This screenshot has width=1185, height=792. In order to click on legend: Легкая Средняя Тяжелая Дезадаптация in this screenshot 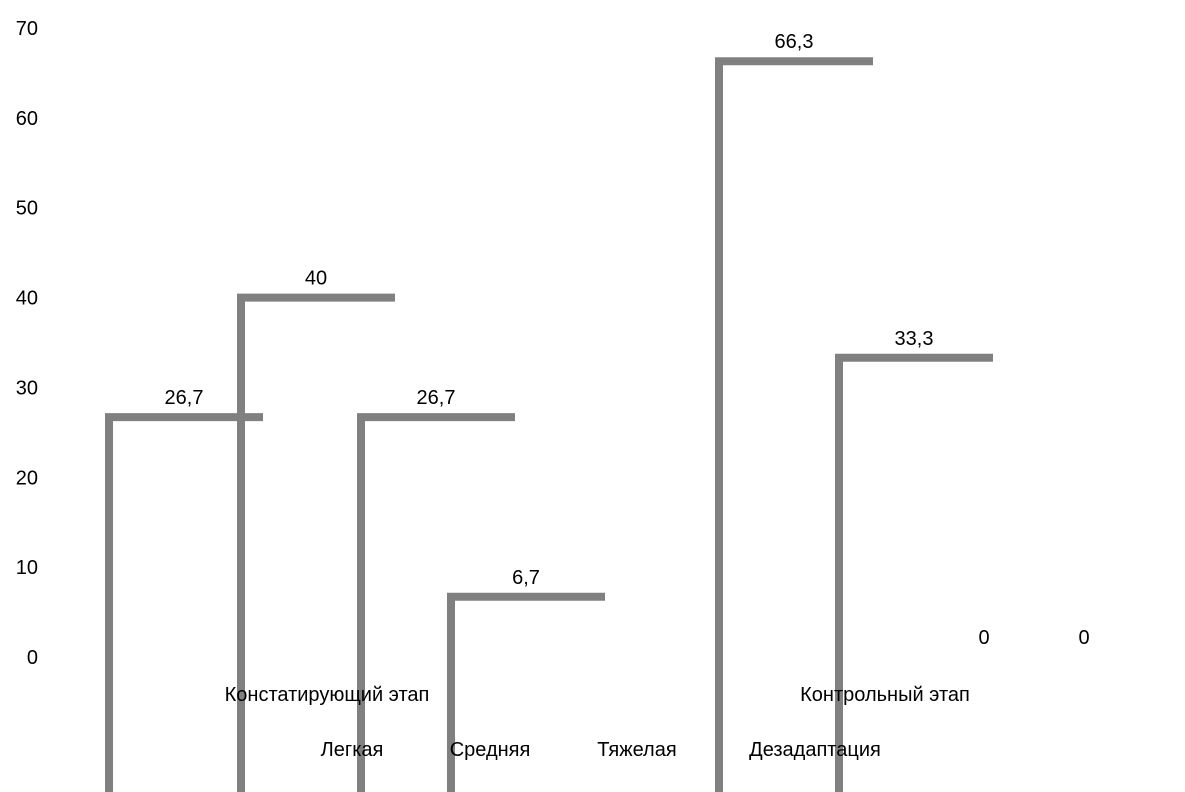, I will do `click(601, 750)`.